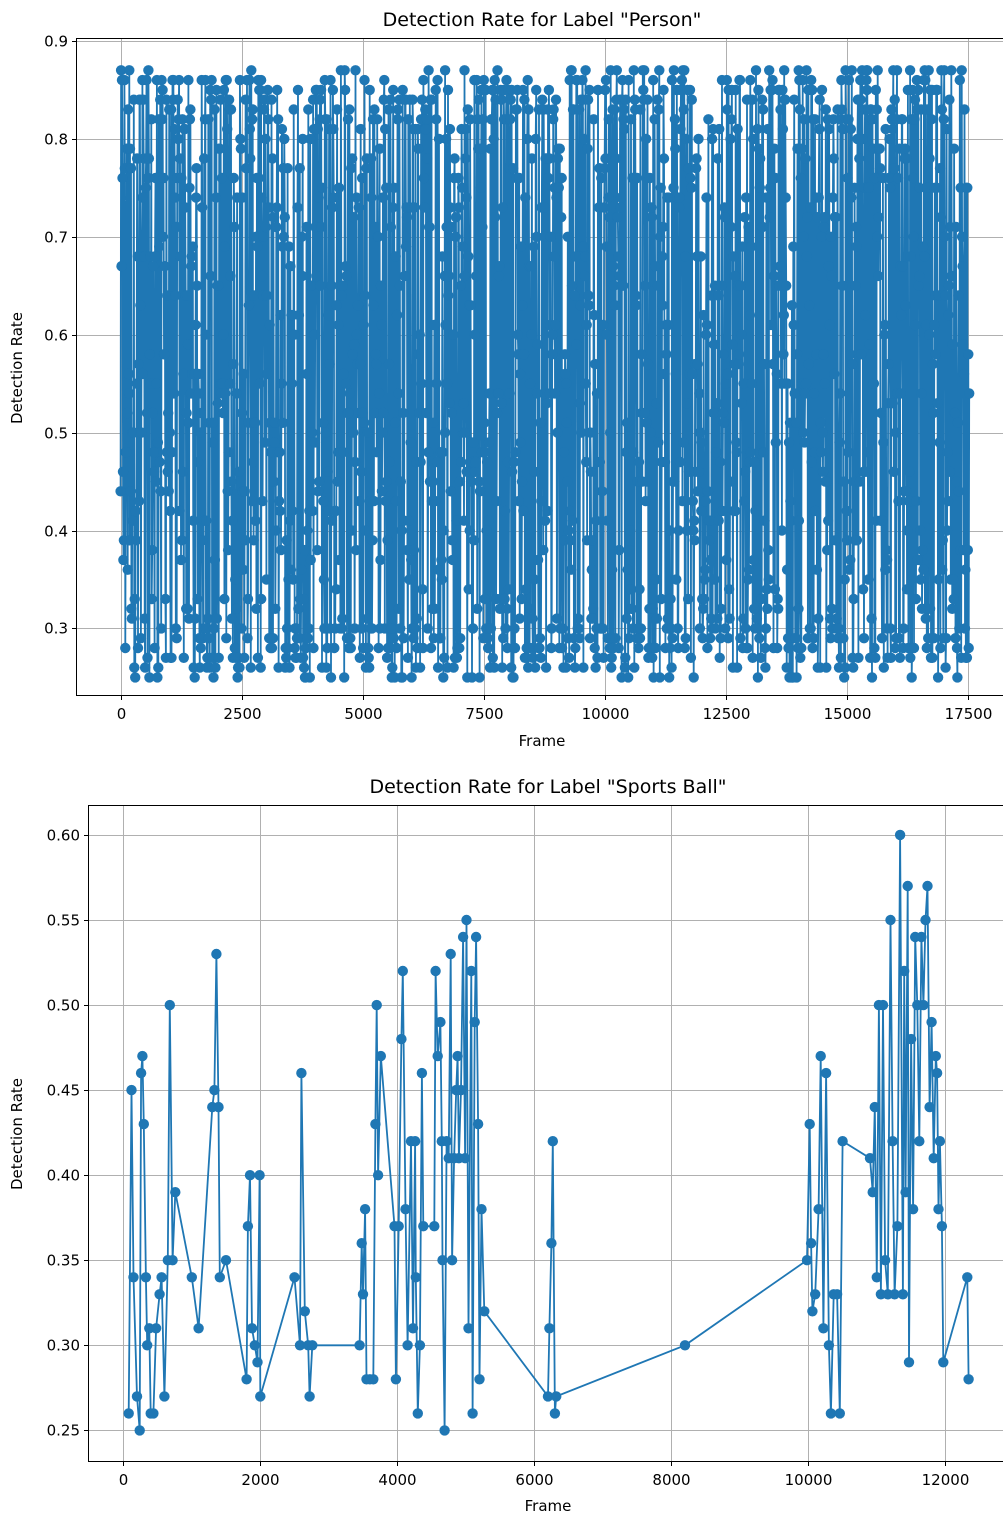 The image size is (1003, 1516). Describe the element at coordinates (63, 1006) in the screenshot. I see `y-tick-label: 0.50` at that location.